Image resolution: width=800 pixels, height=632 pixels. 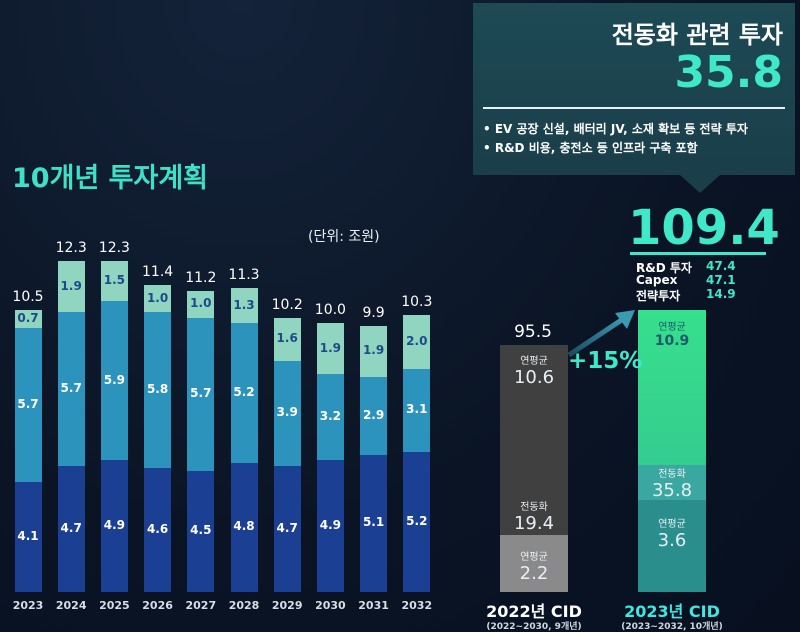 What do you see at coordinates (534, 440) in the screenshot?
I see `bar-2022-upper` at bounding box center [534, 440].